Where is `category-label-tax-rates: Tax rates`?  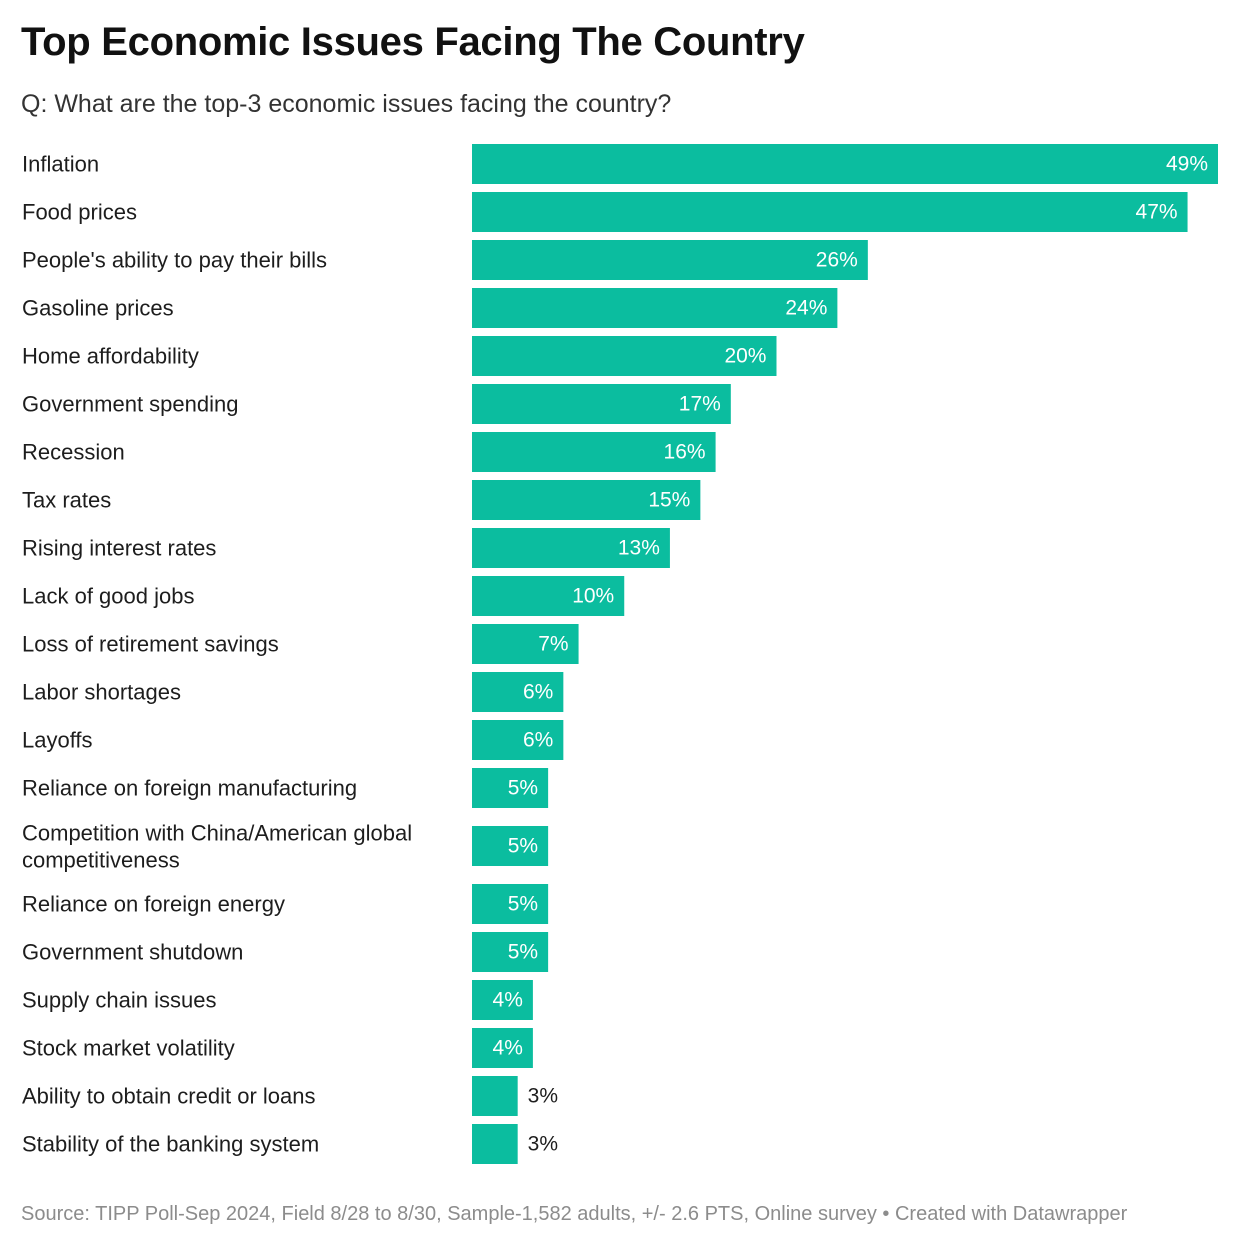 category-label-tax-rates: Tax rates is located at coordinates (66, 500).